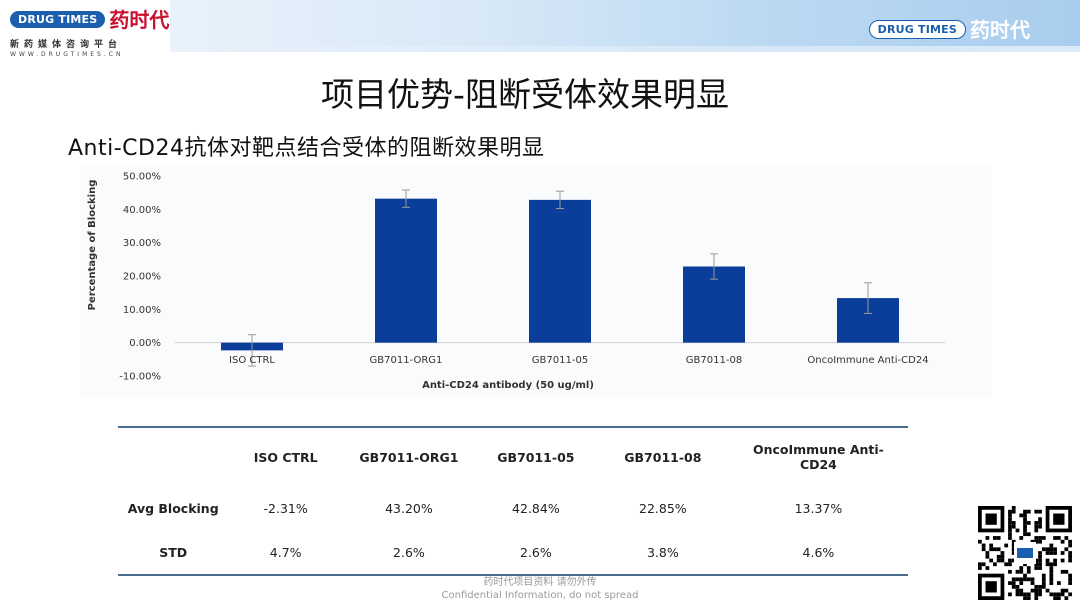 The height and width of the screenshot is (608, 1080). Describe the element at coordinates (508, 385) in the screenshot. I see `x-axis-title: Anti-CD24 antibody (50 ug/ml)` at that location.